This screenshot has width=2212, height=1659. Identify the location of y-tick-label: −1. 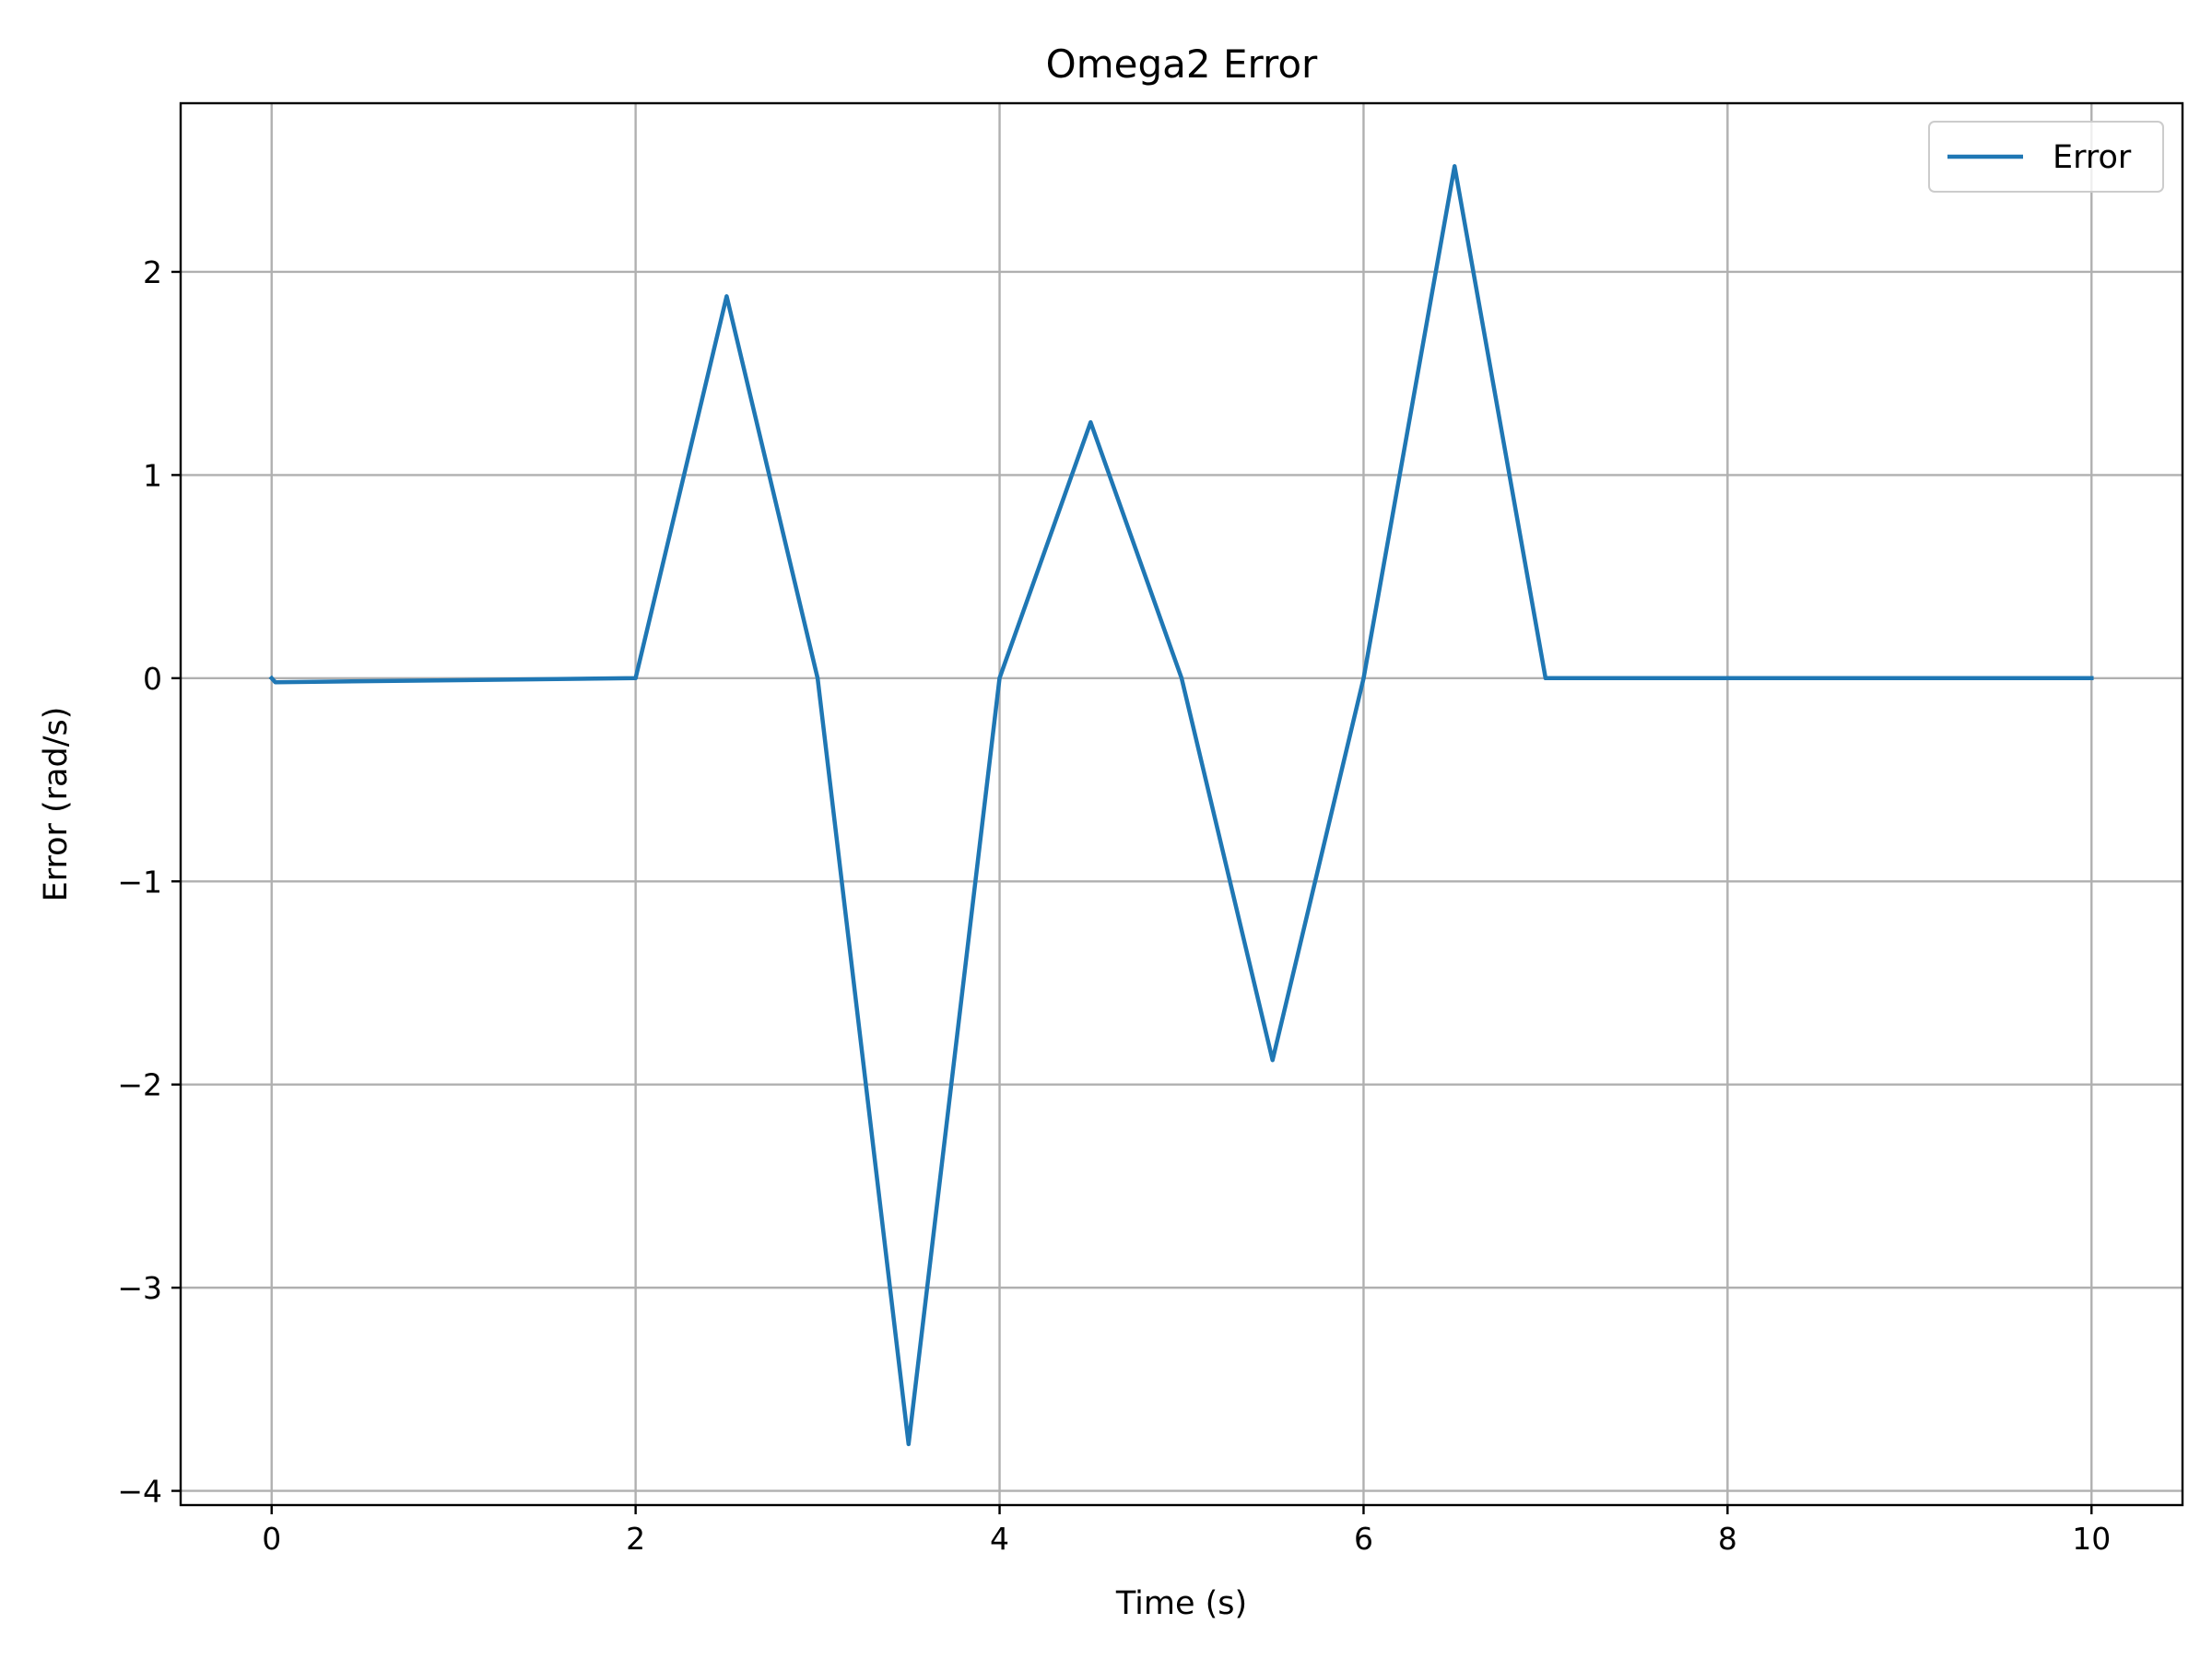
(139, 882).